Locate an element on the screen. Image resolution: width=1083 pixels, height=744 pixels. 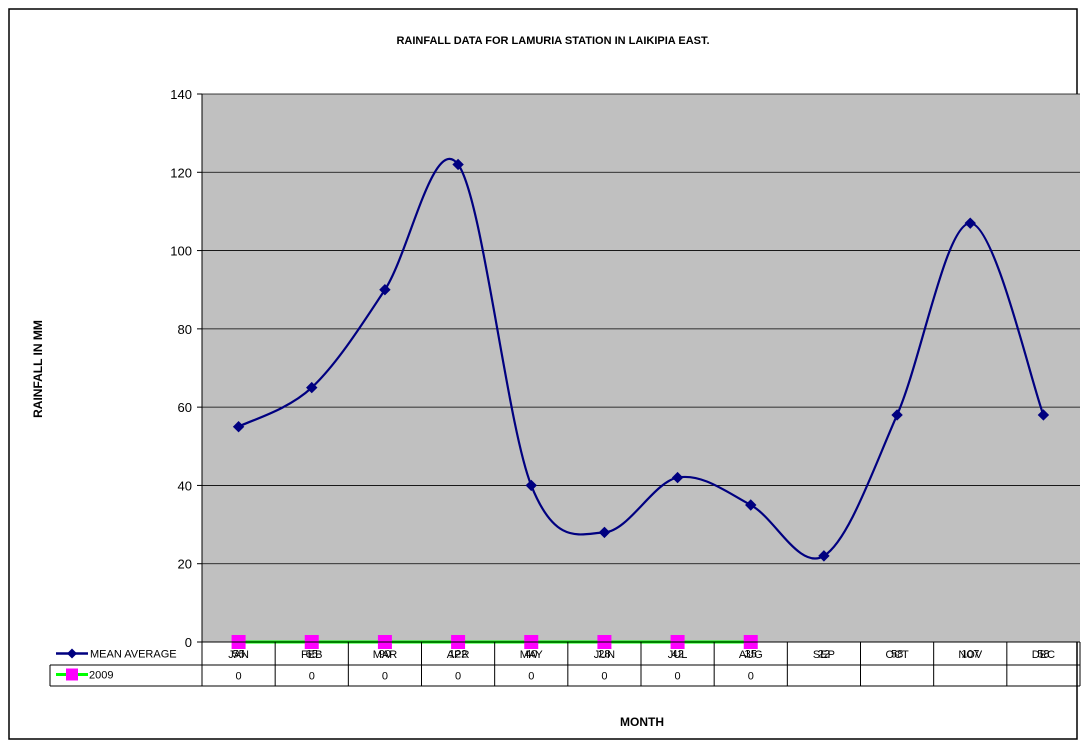
y-tick-label: 60 is located at coordinates (185, 407).